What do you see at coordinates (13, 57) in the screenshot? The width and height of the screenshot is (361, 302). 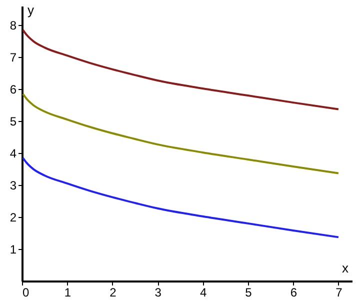 I see `y-tick-label: 7` at bounding box center [13, 57].